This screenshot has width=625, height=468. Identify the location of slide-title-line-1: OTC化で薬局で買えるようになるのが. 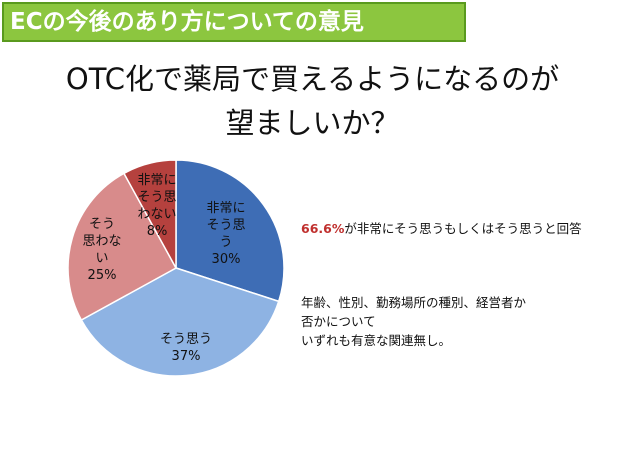
(312, 79).